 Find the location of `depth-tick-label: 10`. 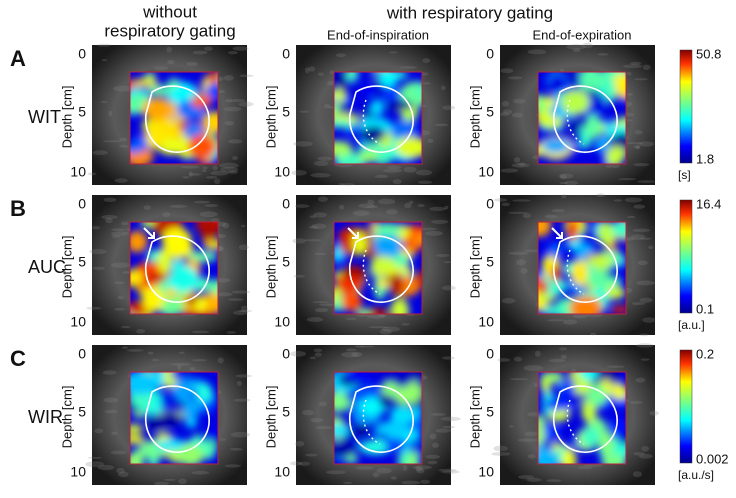

depth-tick-label: 10 is located at coordinates (282, 472).